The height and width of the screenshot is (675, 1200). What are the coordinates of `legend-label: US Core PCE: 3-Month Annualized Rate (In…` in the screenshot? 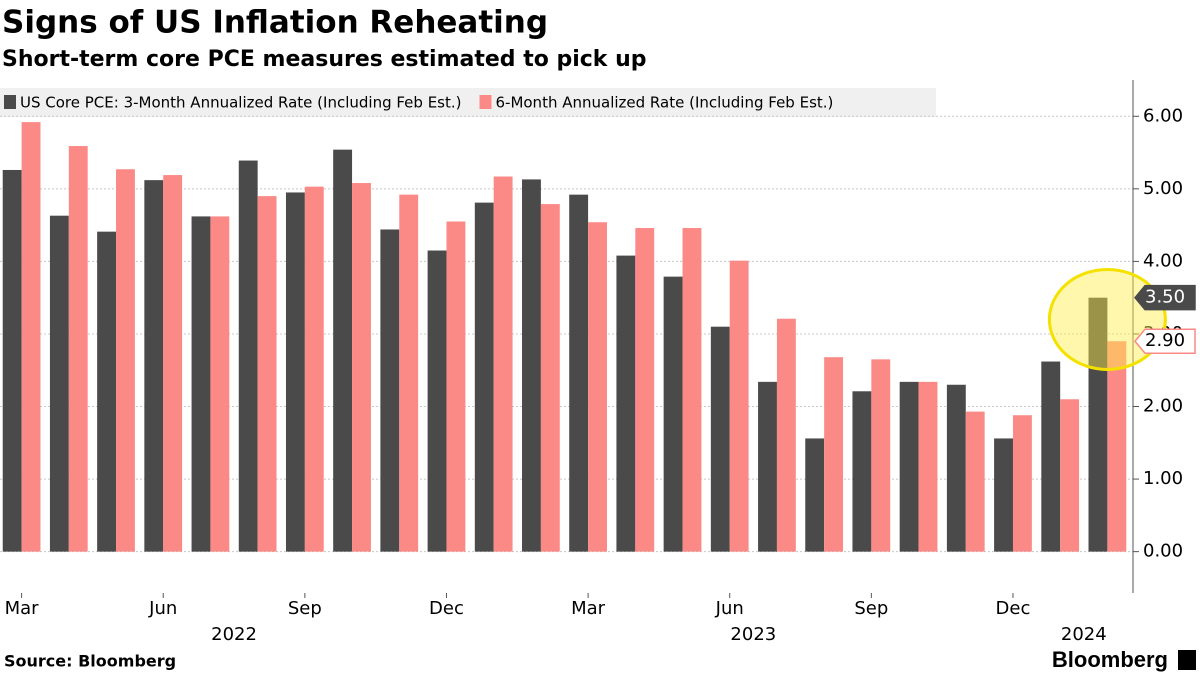 It's located at (240, 103).